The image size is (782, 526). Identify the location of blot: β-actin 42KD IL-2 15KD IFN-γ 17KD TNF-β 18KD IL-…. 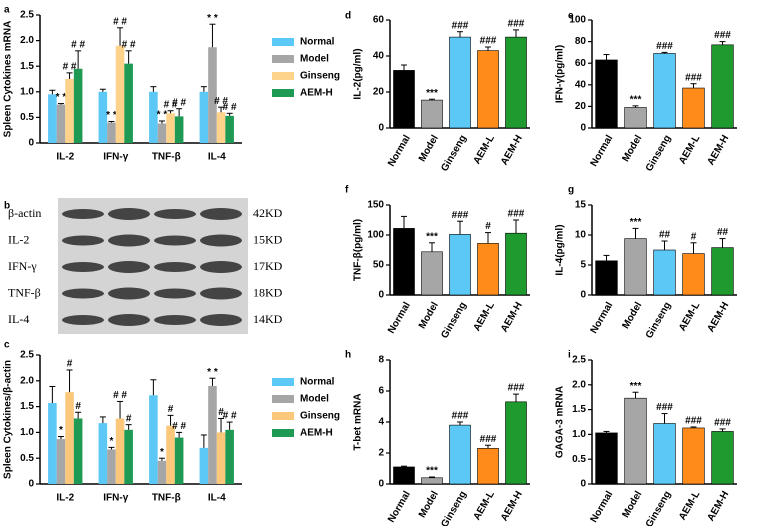
(145, 266).